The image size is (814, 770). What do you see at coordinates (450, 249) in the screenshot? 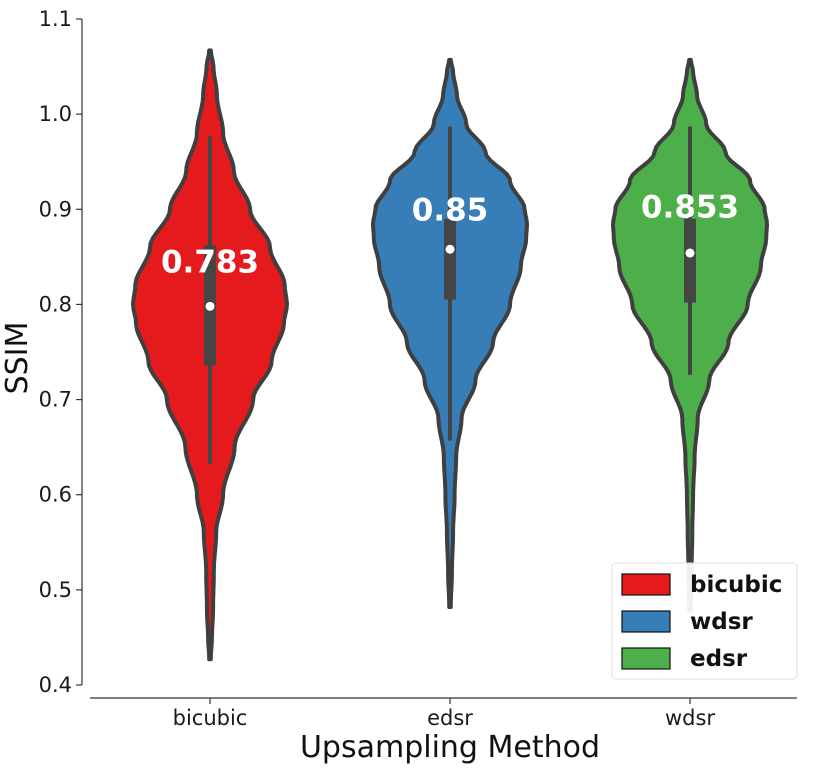
I see `median-dot-edsr` at bounding box center [450, 249].